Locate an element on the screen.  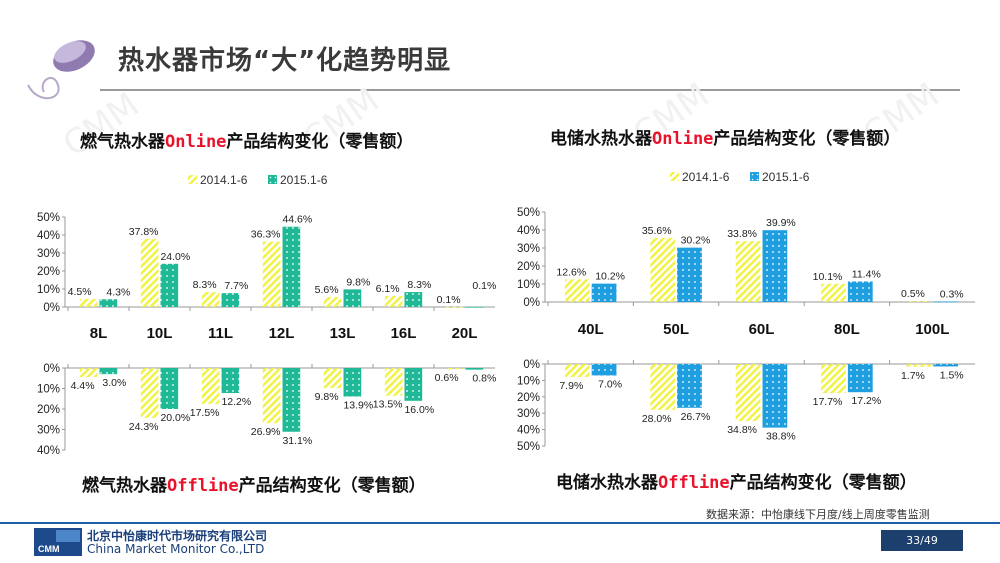
data-label-2014: 8.3% is located at coordinates (205, 285).